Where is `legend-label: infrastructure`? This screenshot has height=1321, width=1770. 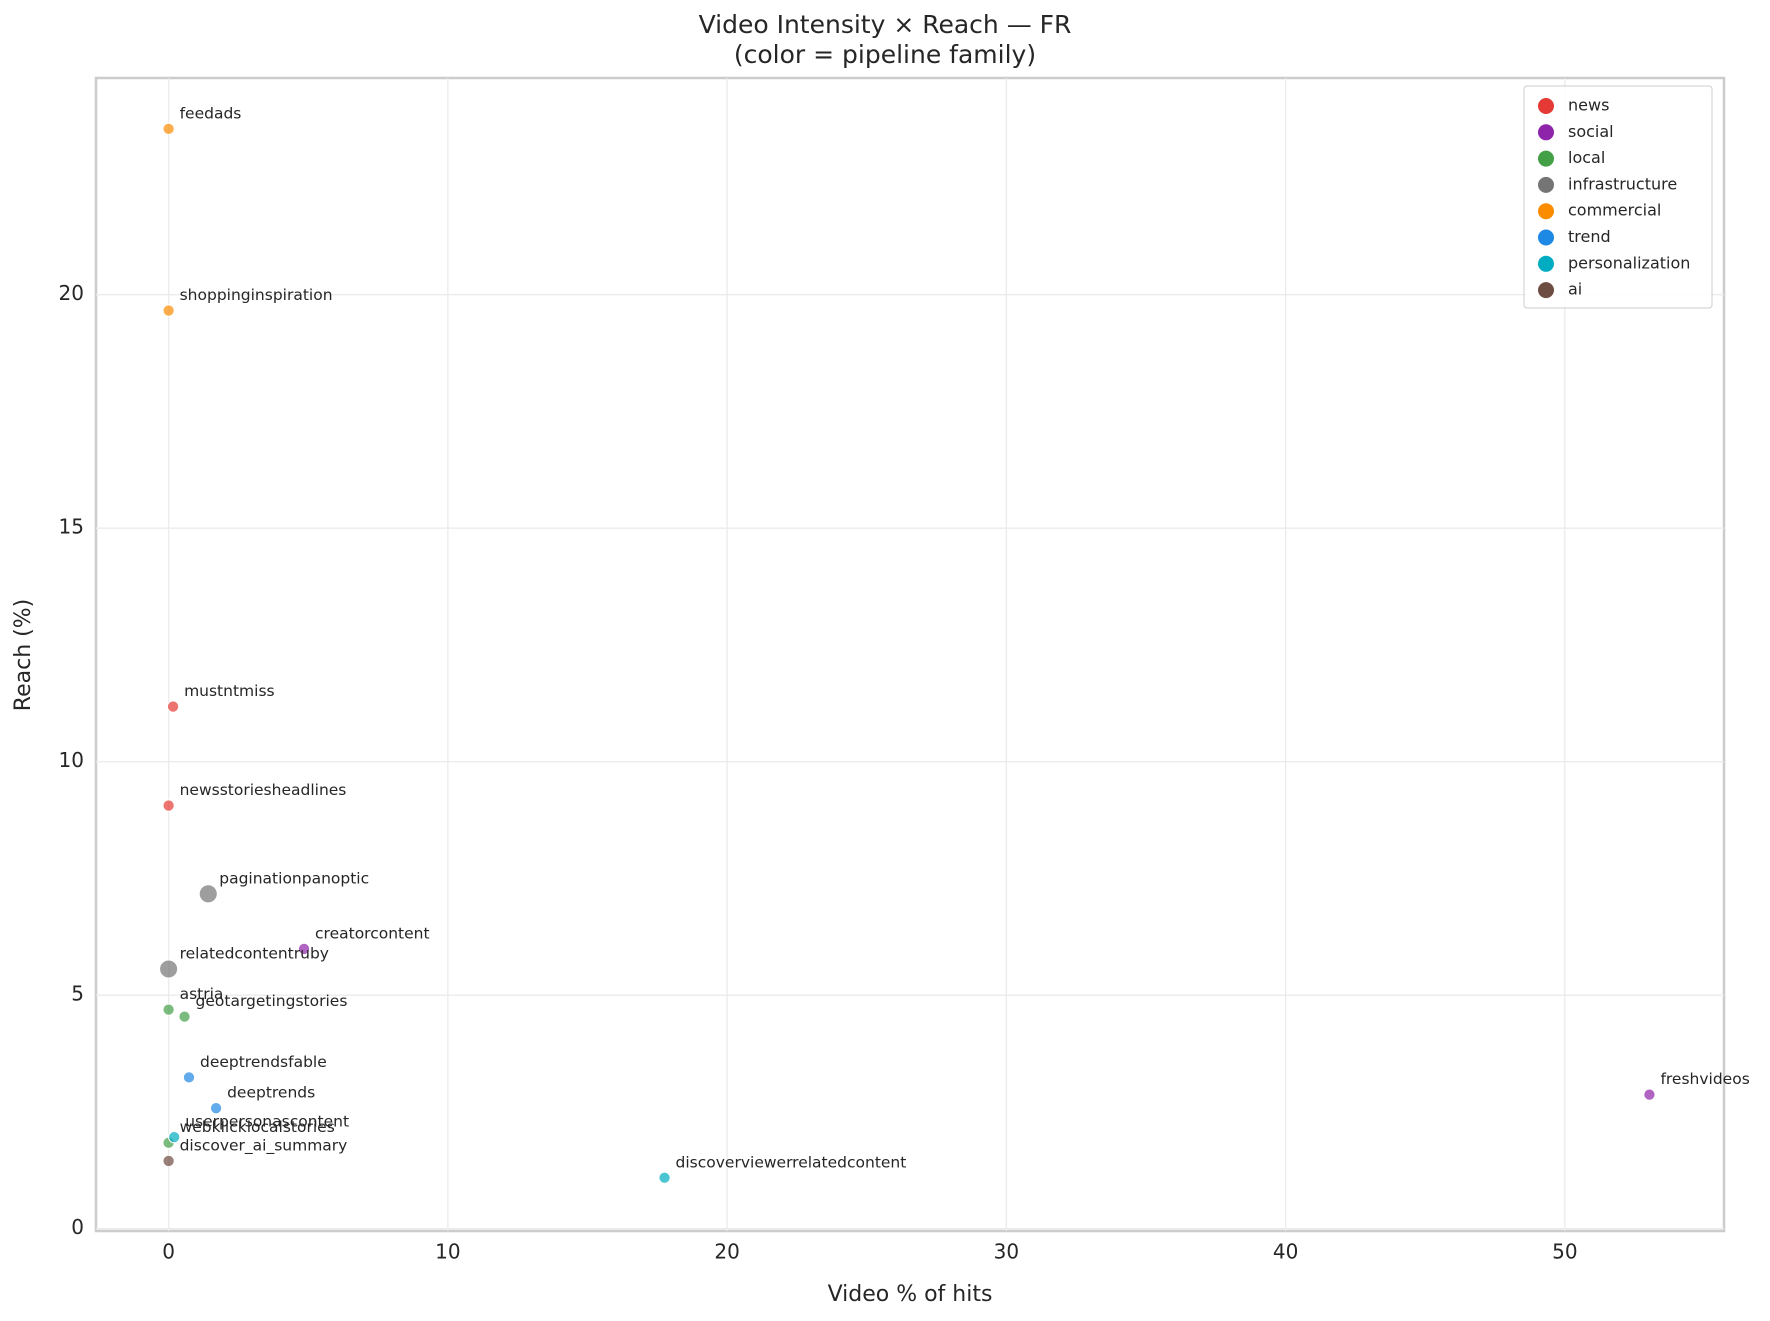
legend-label: infrastructure is located at coordinates (1622, 183).